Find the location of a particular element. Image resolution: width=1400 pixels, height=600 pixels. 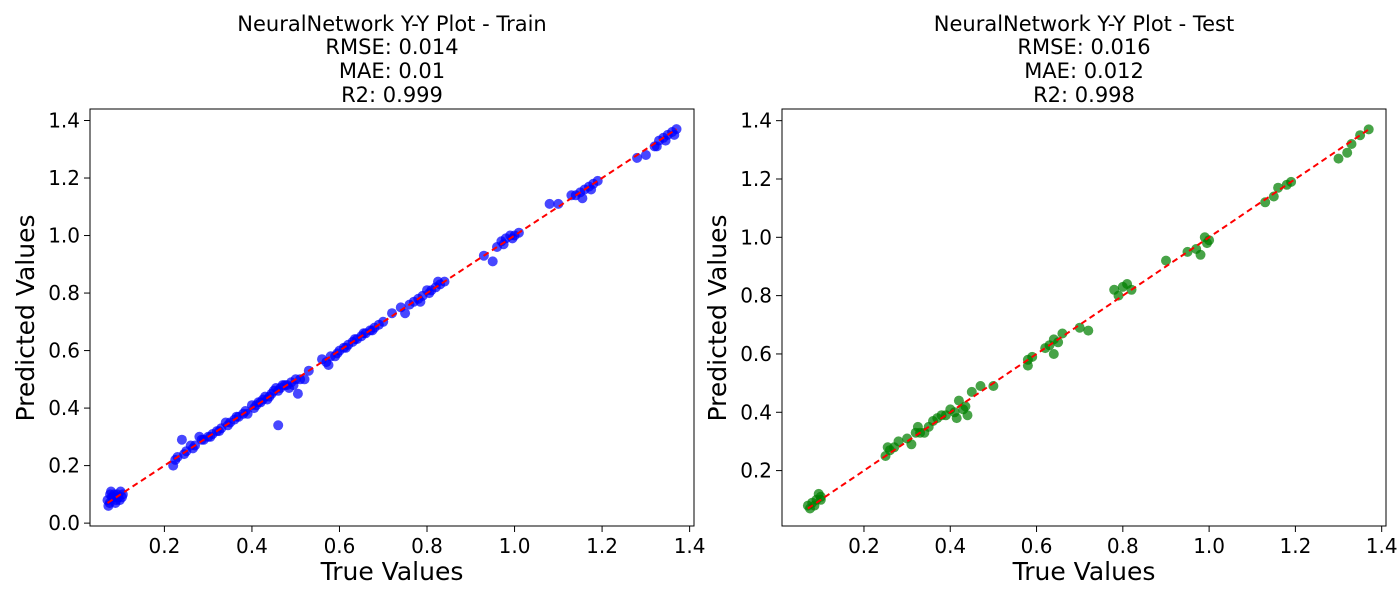

rmse-label: RMSE: 0.016 is located at coordinates (1083, 47).